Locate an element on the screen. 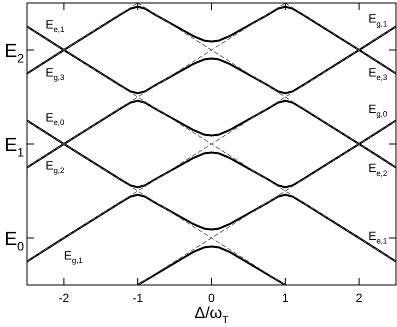 The image size is (397, 327). x-tick-label: -2 is located at coordinates (64, 298).